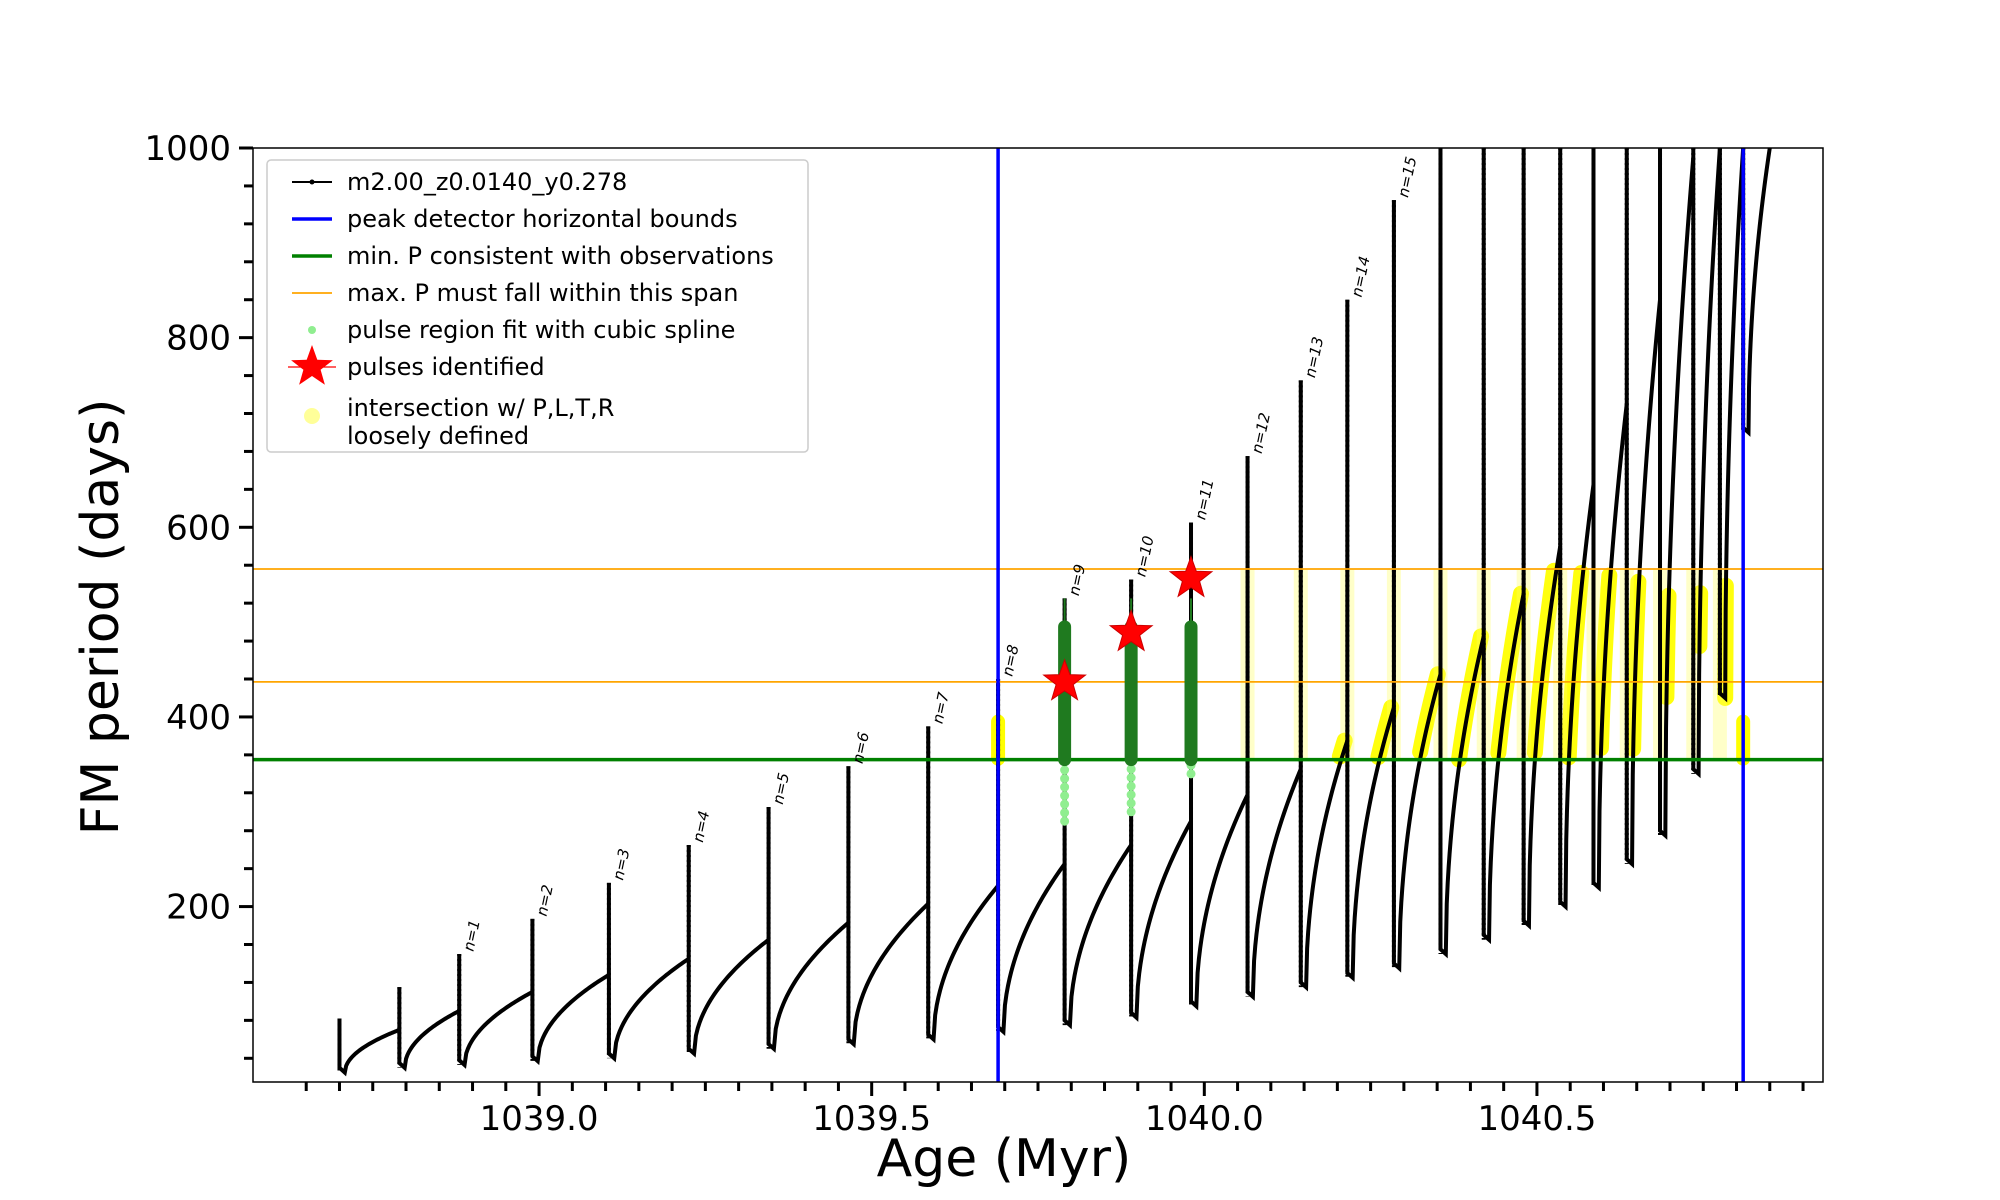 The height and width of the screenshot is (1200, 2000). I want to click on y-tick-label: 200, so click(198, 908).